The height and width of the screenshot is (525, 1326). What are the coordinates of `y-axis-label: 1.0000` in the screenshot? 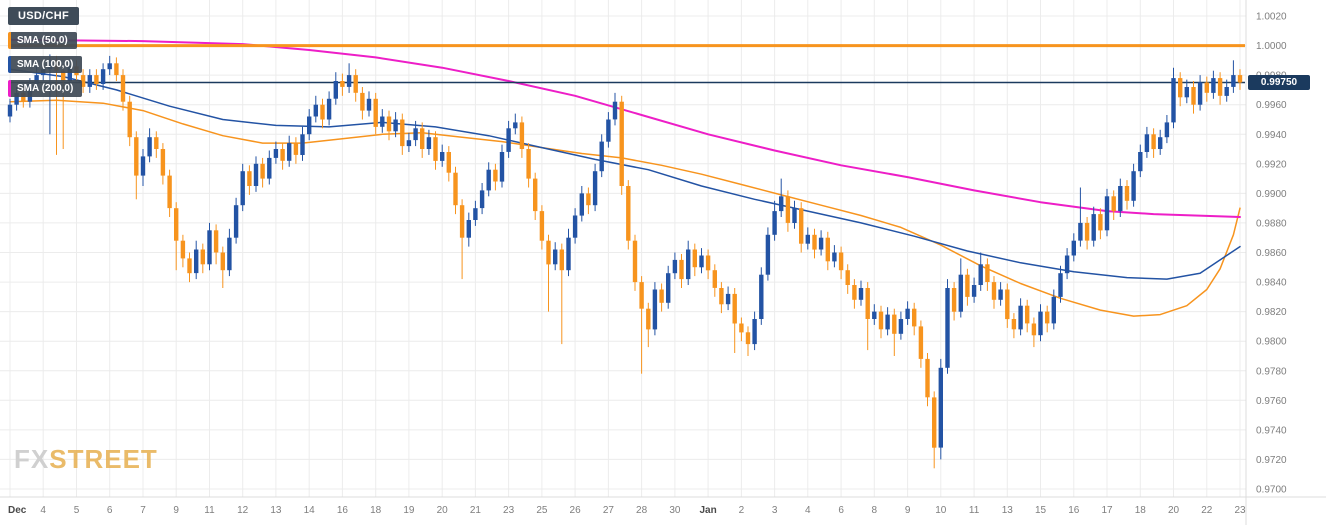 It's located at (1271, 46).